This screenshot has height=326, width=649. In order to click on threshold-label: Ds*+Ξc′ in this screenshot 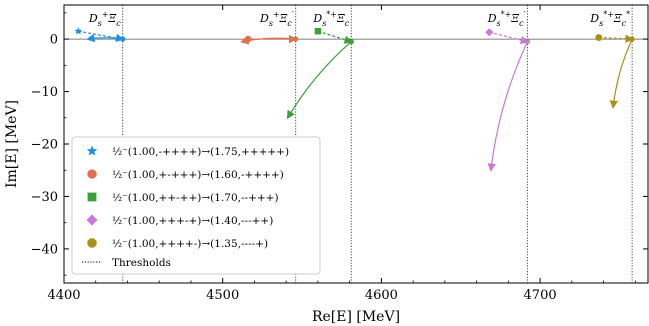, I will do `click(506, 19)`.